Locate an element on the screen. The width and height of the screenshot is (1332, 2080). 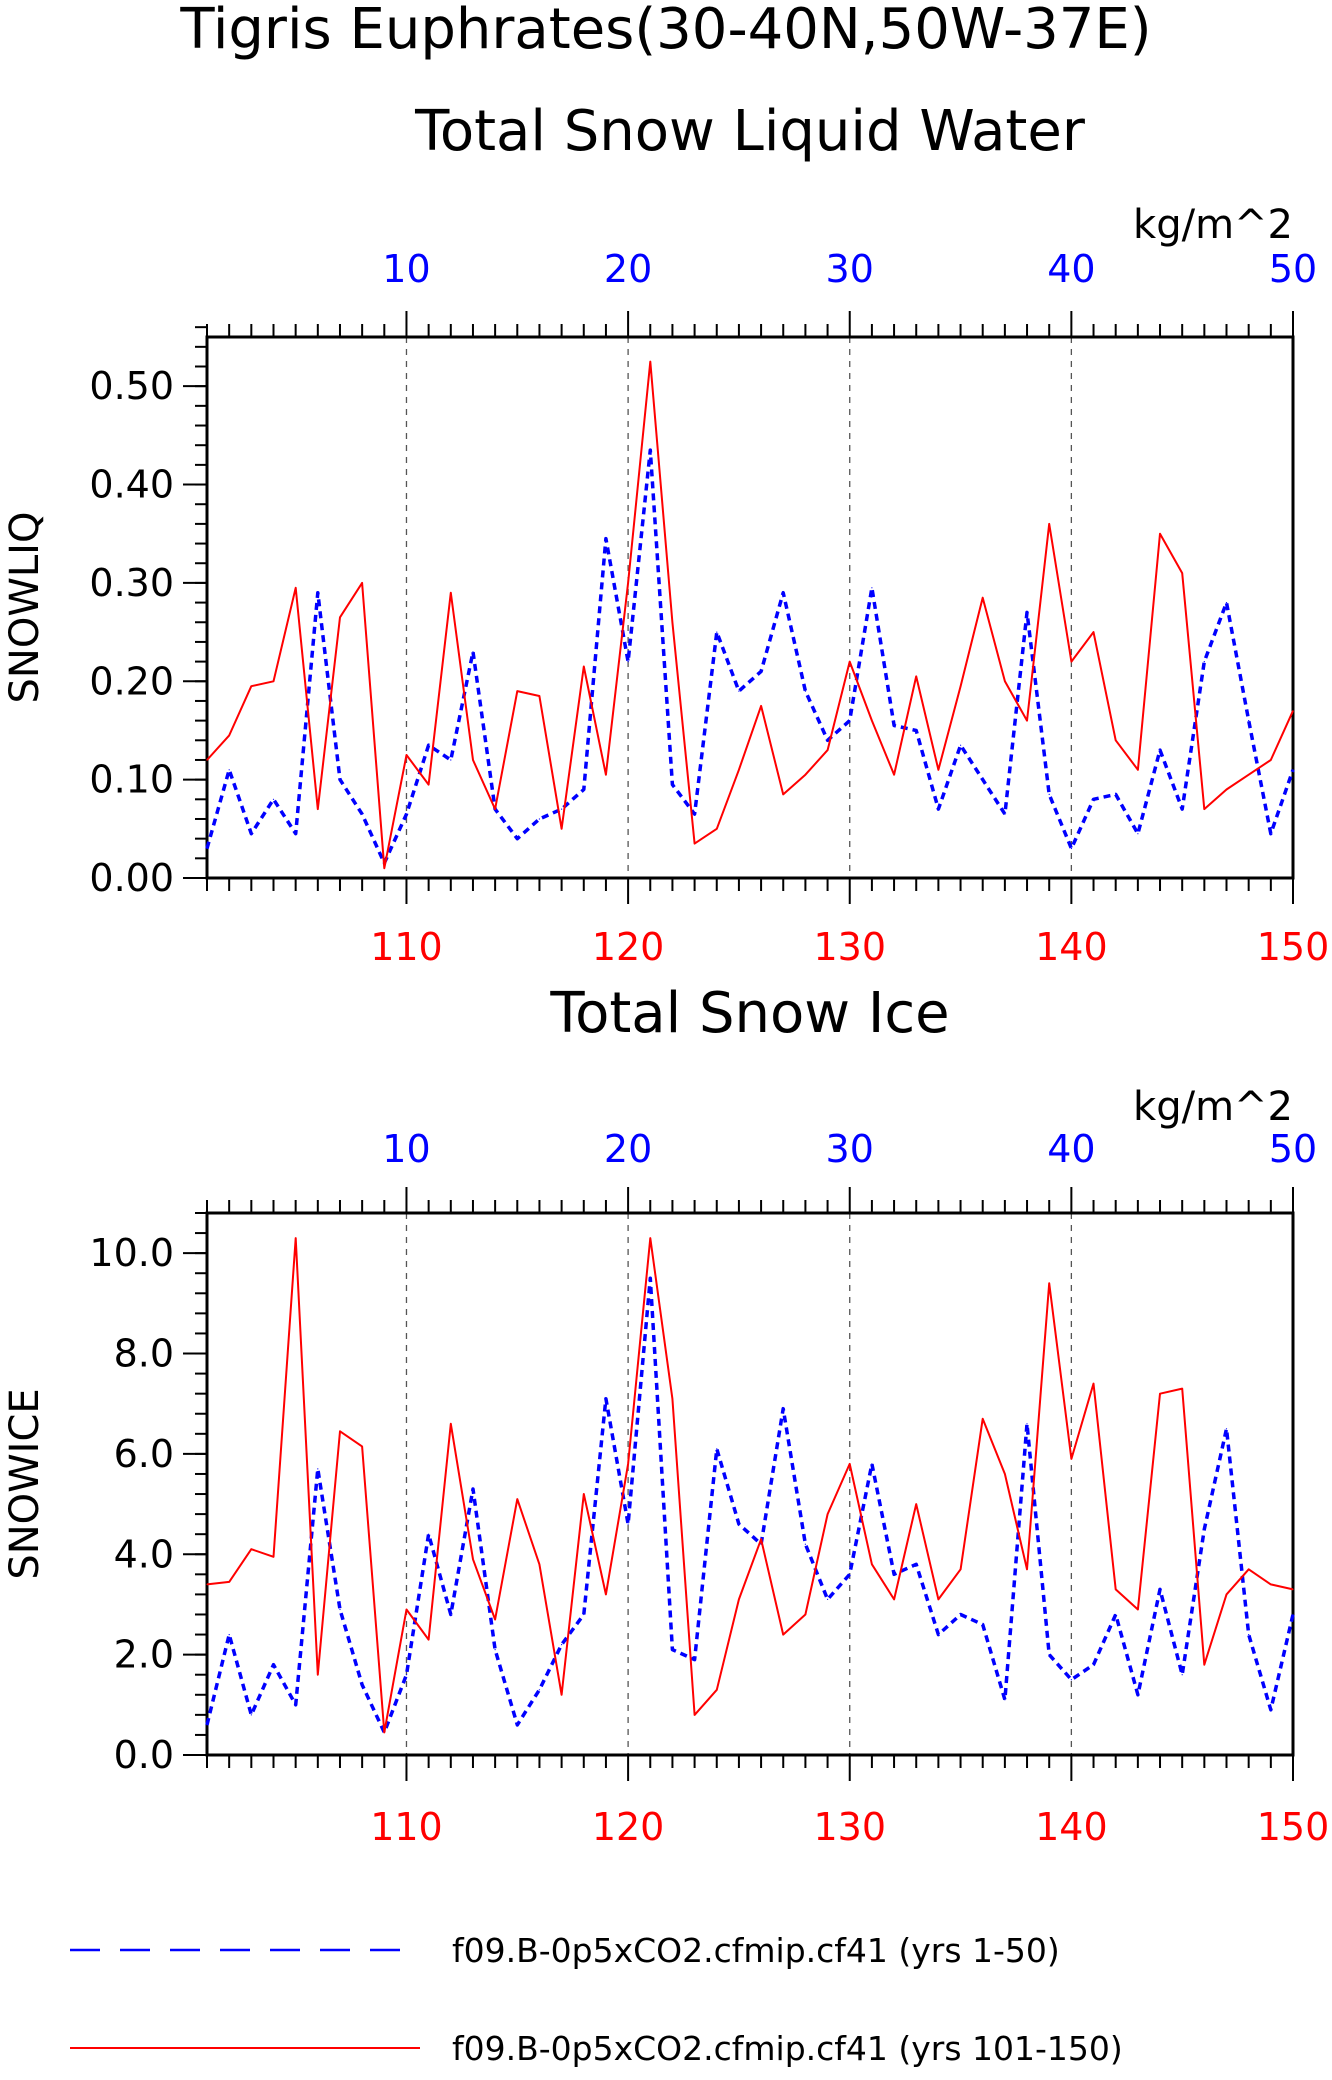
panel2-y-tick-label: 8.0 is located at coordinates (144, 1354).